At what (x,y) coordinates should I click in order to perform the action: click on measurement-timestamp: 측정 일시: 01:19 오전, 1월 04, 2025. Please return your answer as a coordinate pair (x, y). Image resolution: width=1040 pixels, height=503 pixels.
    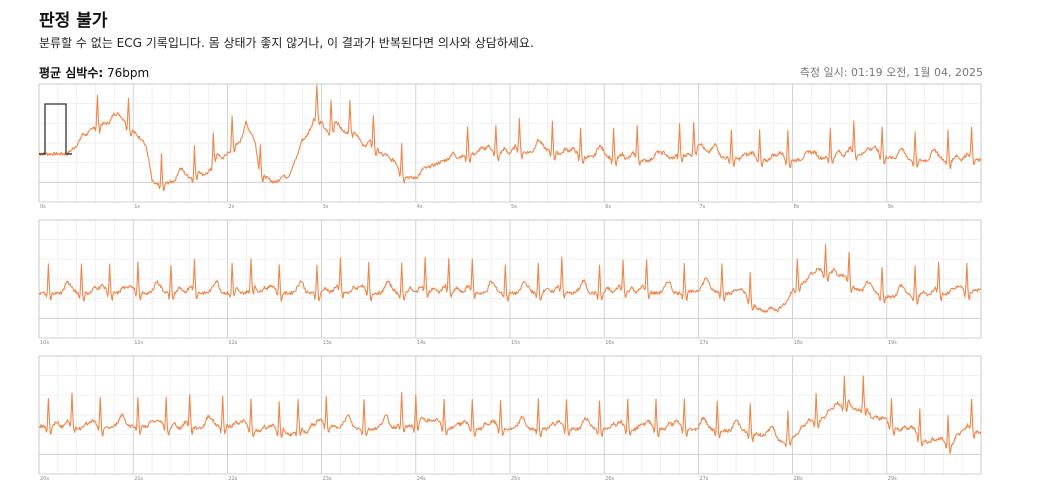
    Looking at the image, I should click on (891, 72).